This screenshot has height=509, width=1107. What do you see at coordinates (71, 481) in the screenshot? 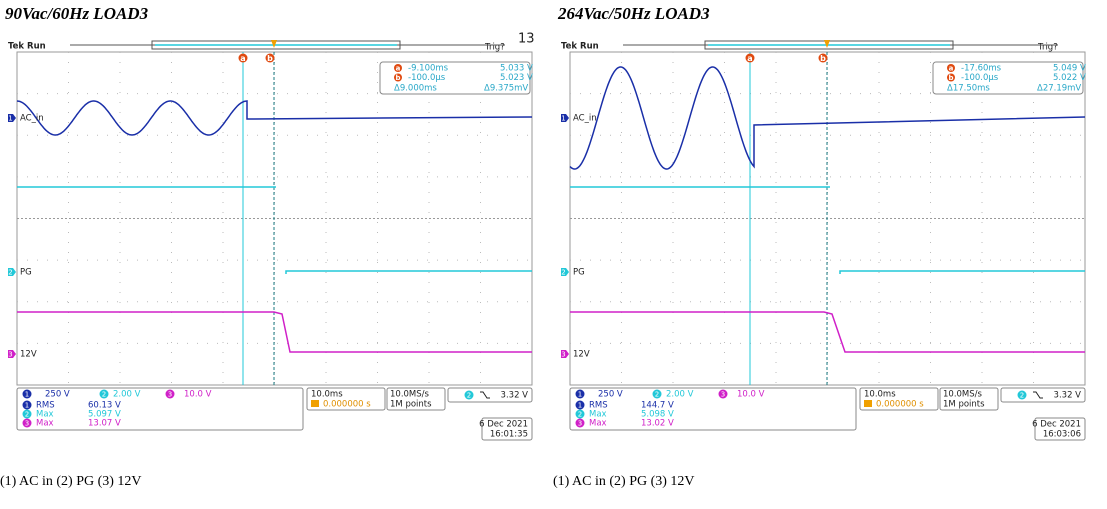
I see `caption: (1) AC in (2) PG (3) 12V` at bounding box center [71, 481].